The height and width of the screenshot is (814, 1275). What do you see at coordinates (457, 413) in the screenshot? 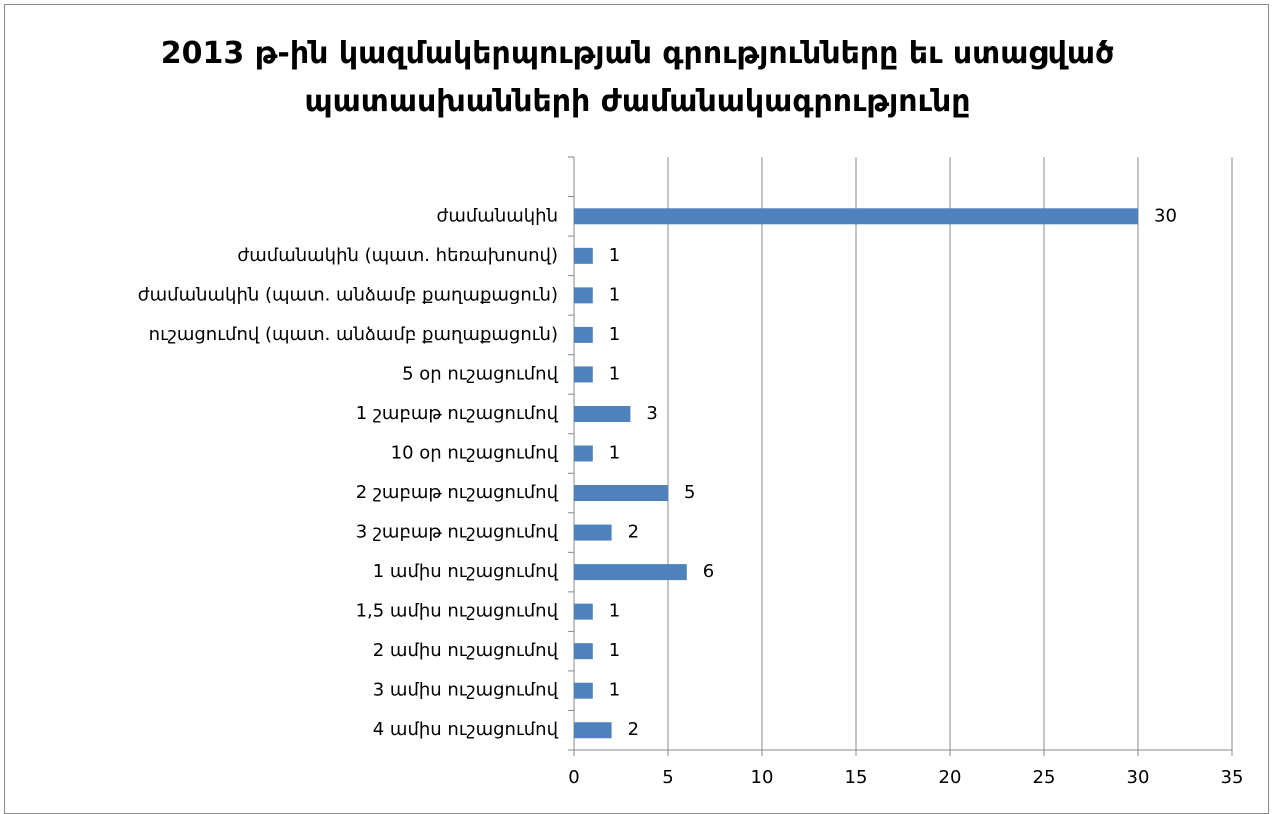
I see `y-tick-label: 1 շաբաթ ուշացումով` at bounding box center [457, 413].